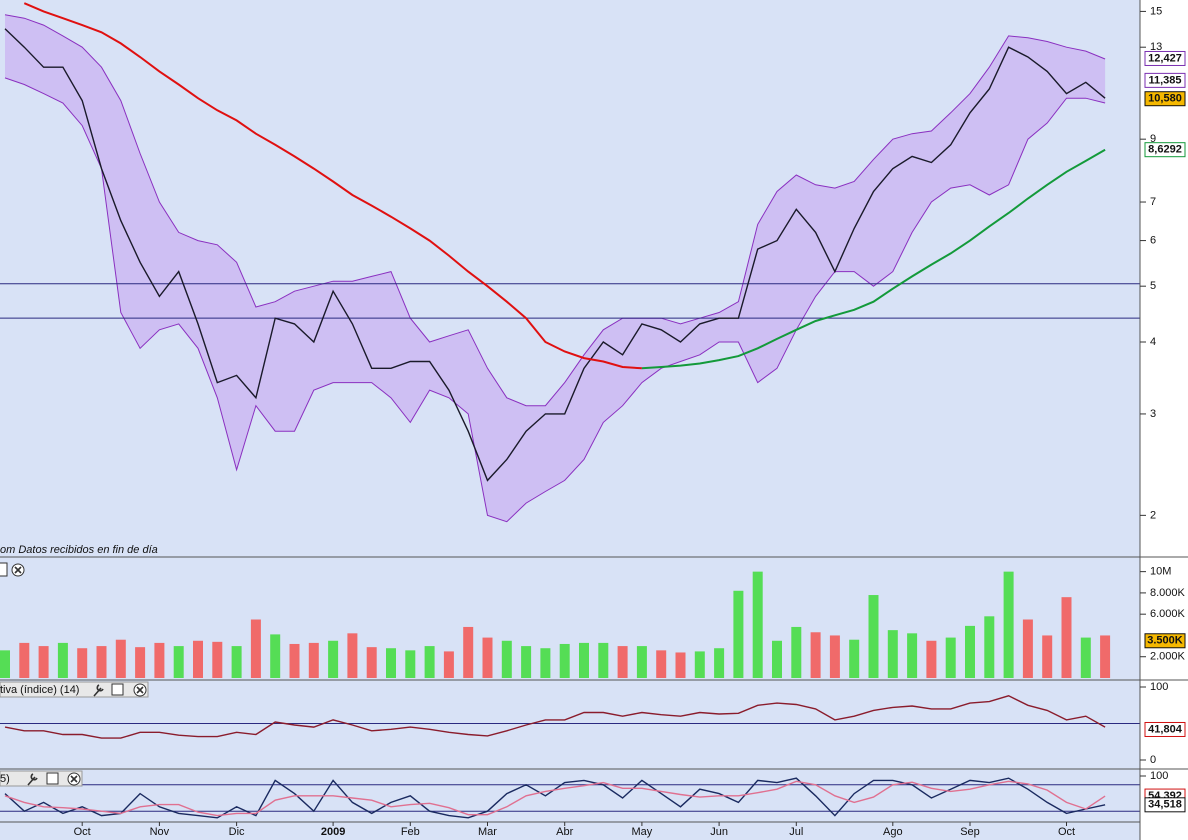 Image resolution: width=1188 pixels, height=840 pixels. Describe the element at coordinates (1156, 47) in the screenshot. I see `y-tick-label: 13` at that location.